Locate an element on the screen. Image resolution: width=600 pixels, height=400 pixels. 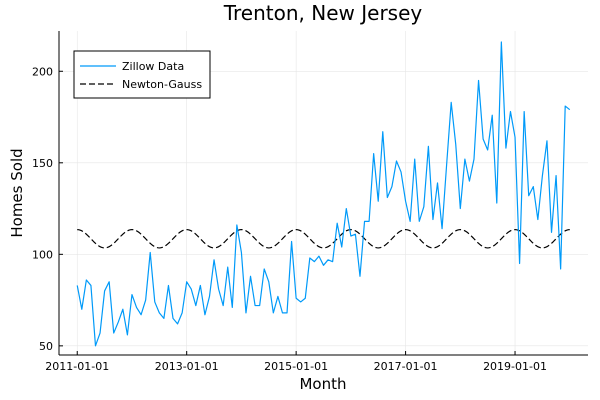
y-tick-label: 200 is located at coordinates (42, 71).